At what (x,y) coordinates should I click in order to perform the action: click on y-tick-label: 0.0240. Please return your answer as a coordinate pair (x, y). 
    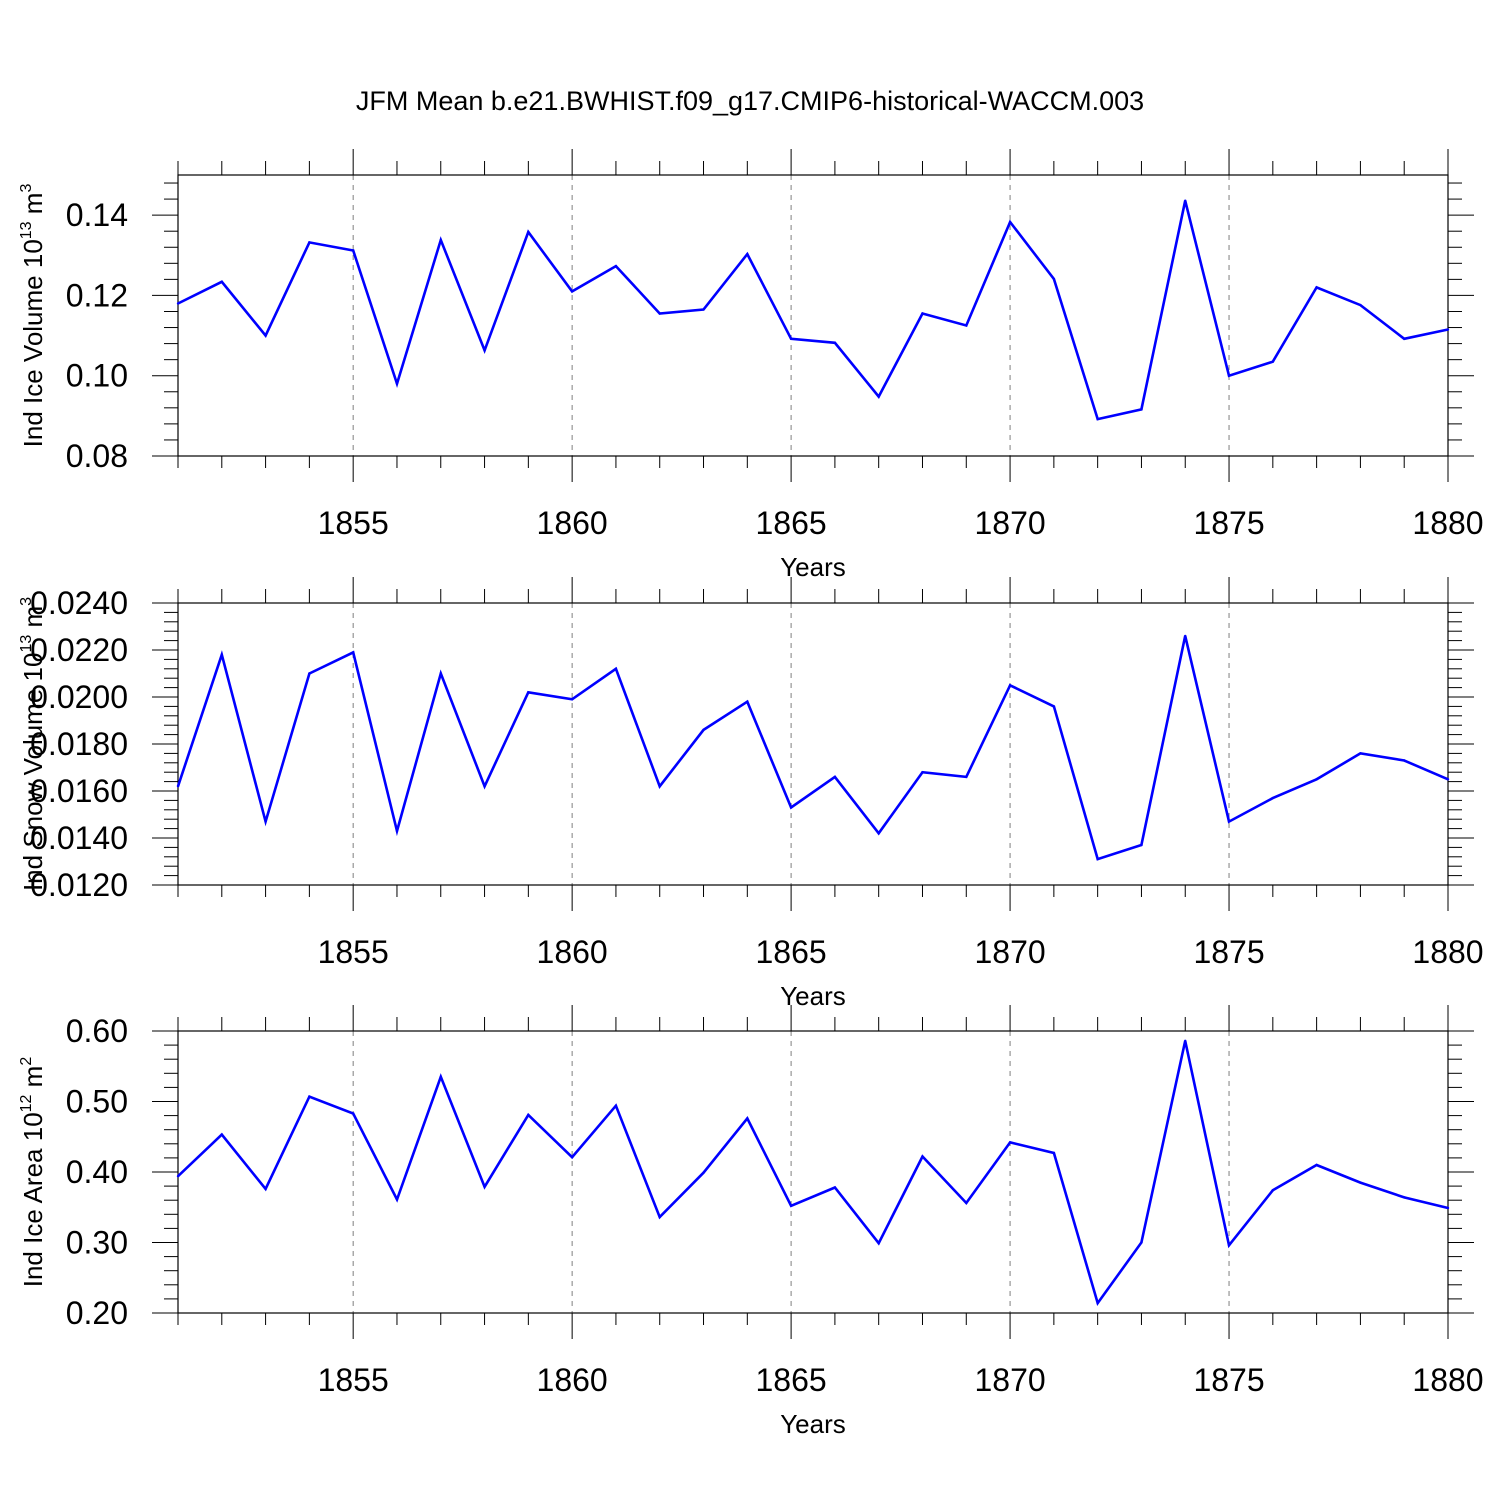
    Looking at the image, I should click on (79, 603).